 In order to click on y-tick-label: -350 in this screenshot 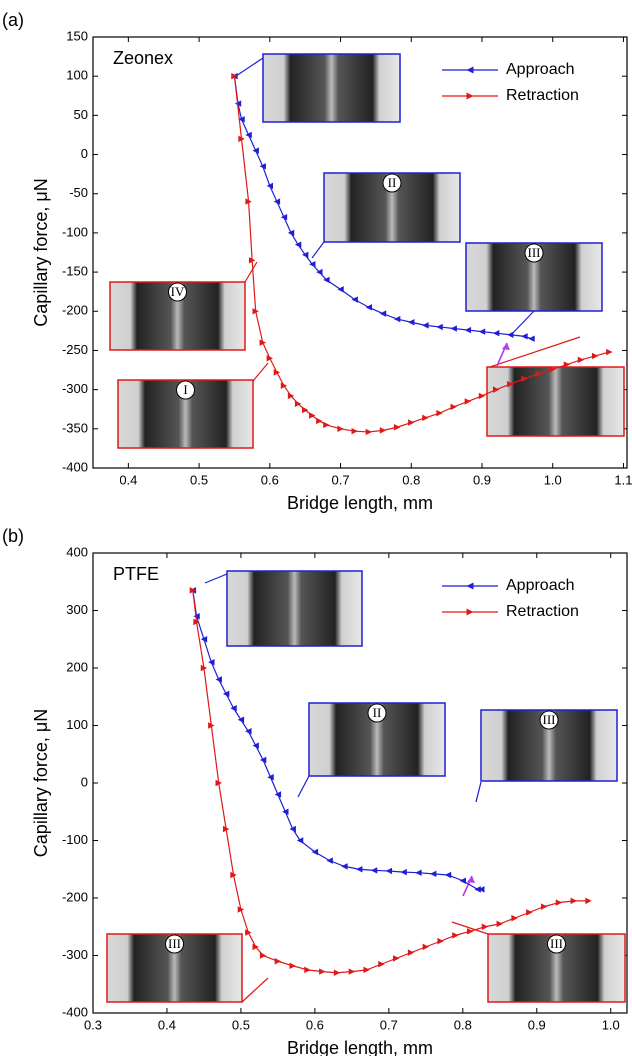, I will do `click(75, 427)`.